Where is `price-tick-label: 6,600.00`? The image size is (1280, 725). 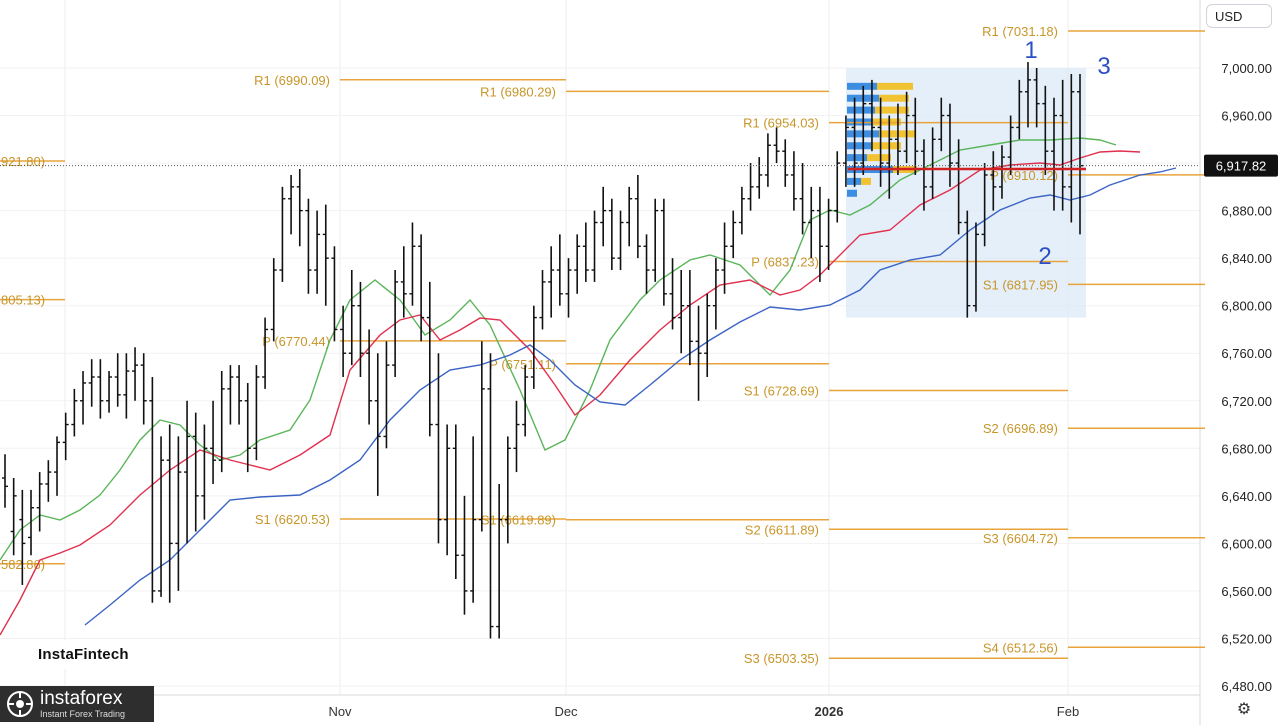 price-tick-label: 6,600.00 is located at coordinates (1246, 543).